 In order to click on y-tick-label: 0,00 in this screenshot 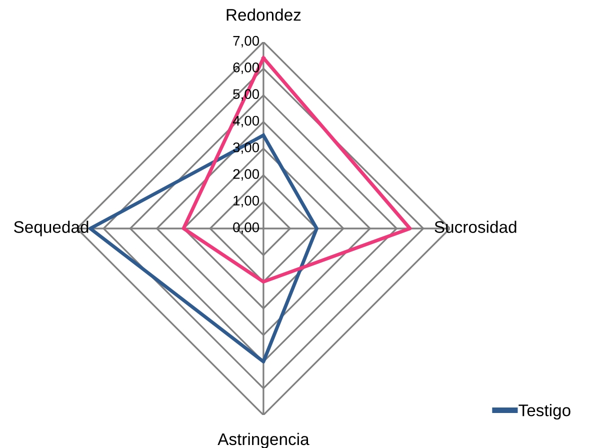, I will do `click(246, 228)`.